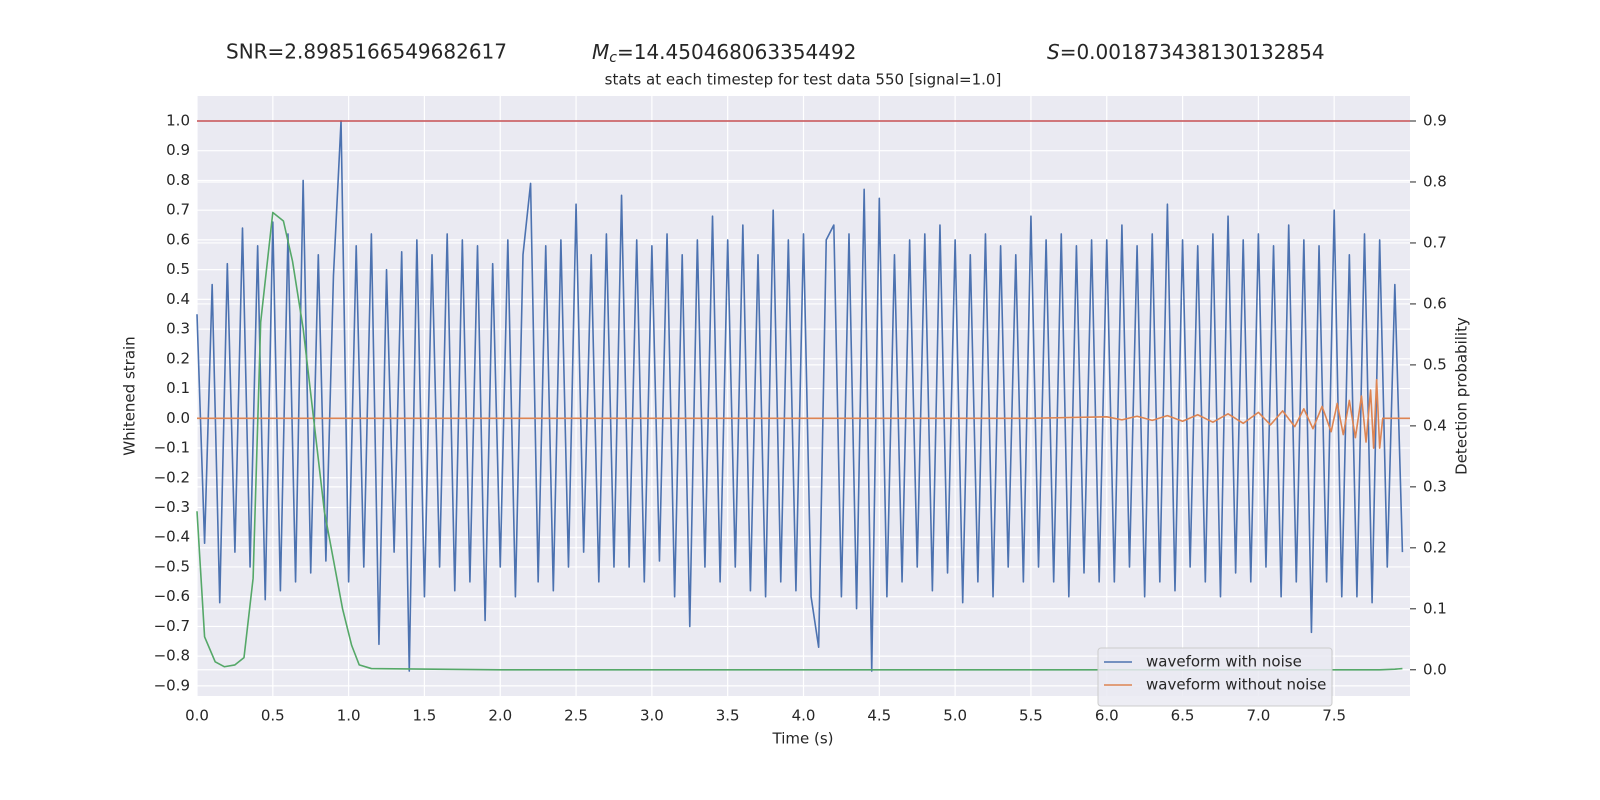 Image resolution: width=1600 pixels, height=800 pixels. I want to click on x-tick-label: 5.0, so click(955, 716).